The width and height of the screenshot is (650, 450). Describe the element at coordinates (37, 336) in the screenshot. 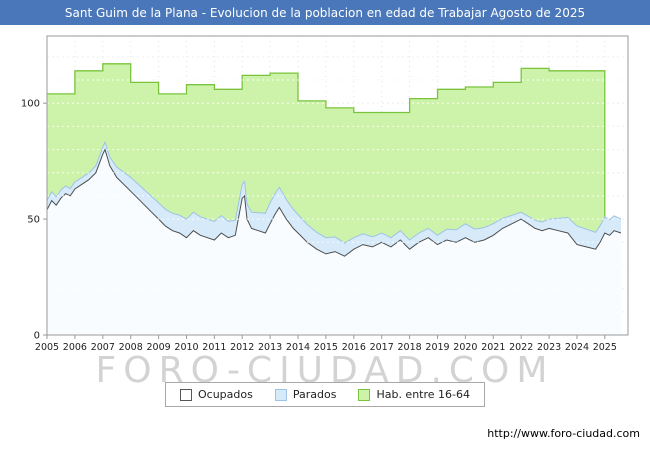

I see `y-tick-label: 0` at that location.